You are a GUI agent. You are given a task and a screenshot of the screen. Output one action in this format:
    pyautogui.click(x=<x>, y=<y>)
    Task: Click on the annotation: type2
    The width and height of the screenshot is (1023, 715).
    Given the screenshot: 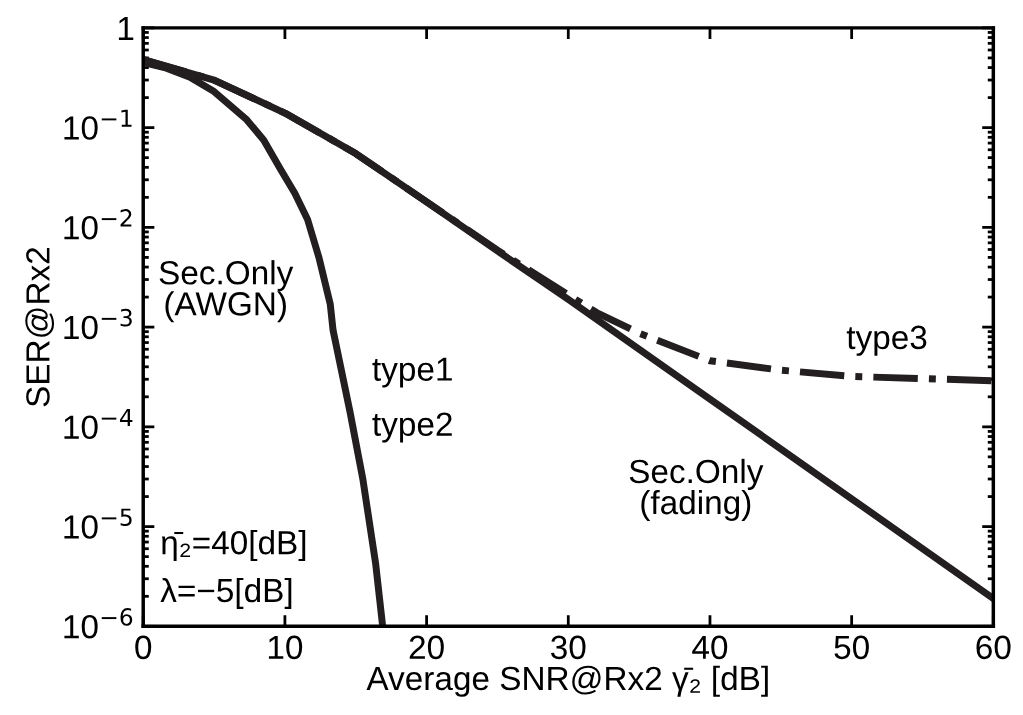 What is the action you would take?
    pyautogui.click(x=412, y=427)
    